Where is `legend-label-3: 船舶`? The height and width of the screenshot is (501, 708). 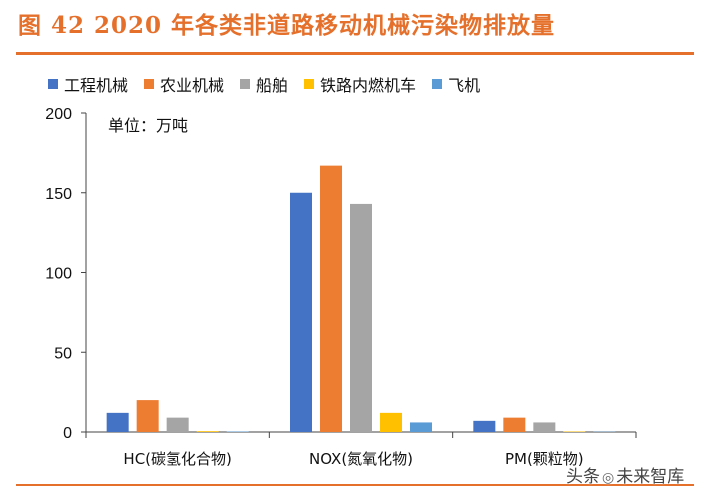 legend-label-3: 船舶 is located at coordinates (272, 85).